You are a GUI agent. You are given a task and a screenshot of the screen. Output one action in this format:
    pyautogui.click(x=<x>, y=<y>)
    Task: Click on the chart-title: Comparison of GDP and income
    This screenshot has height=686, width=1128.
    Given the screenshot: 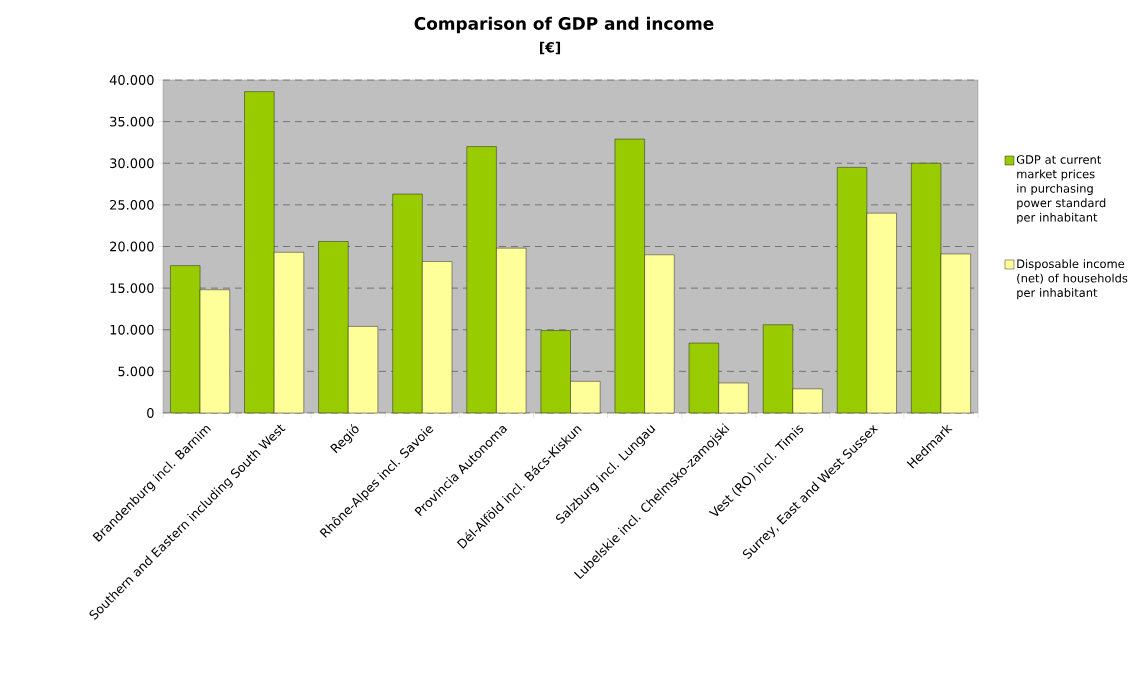 What is the action you would take?
    pyautogui.click(x=564, y=25)
    